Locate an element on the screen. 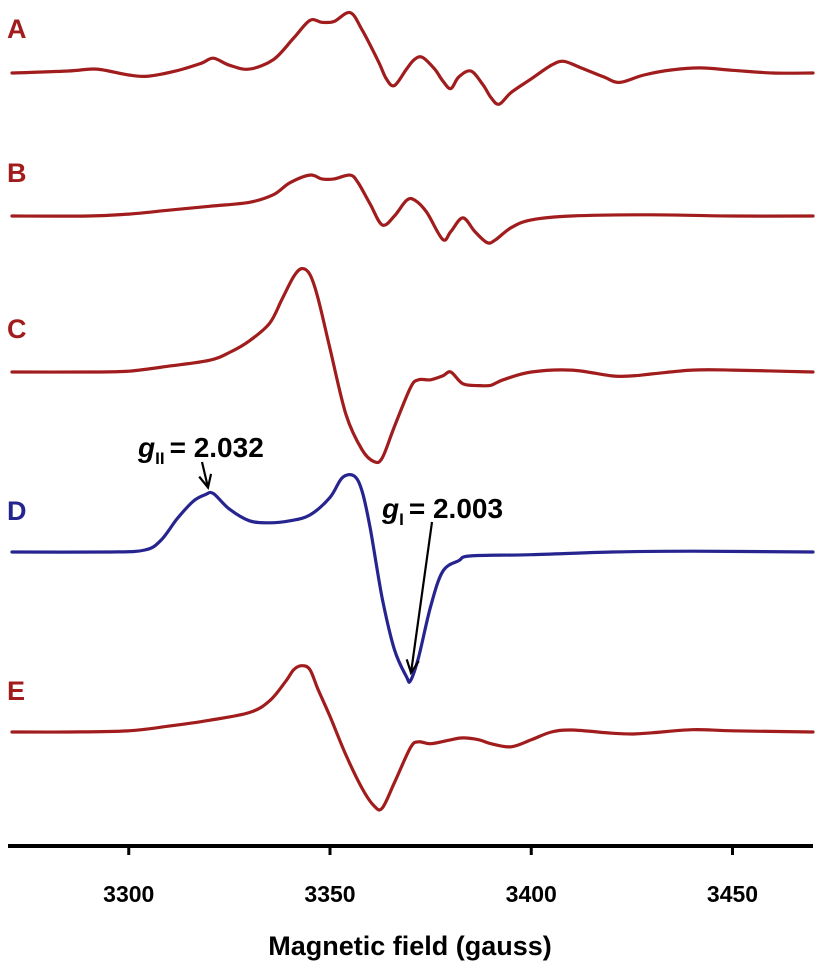 This screenshot has height=968, width=821. annotation-ii-subscript: II is located at coordinates (159, 458).